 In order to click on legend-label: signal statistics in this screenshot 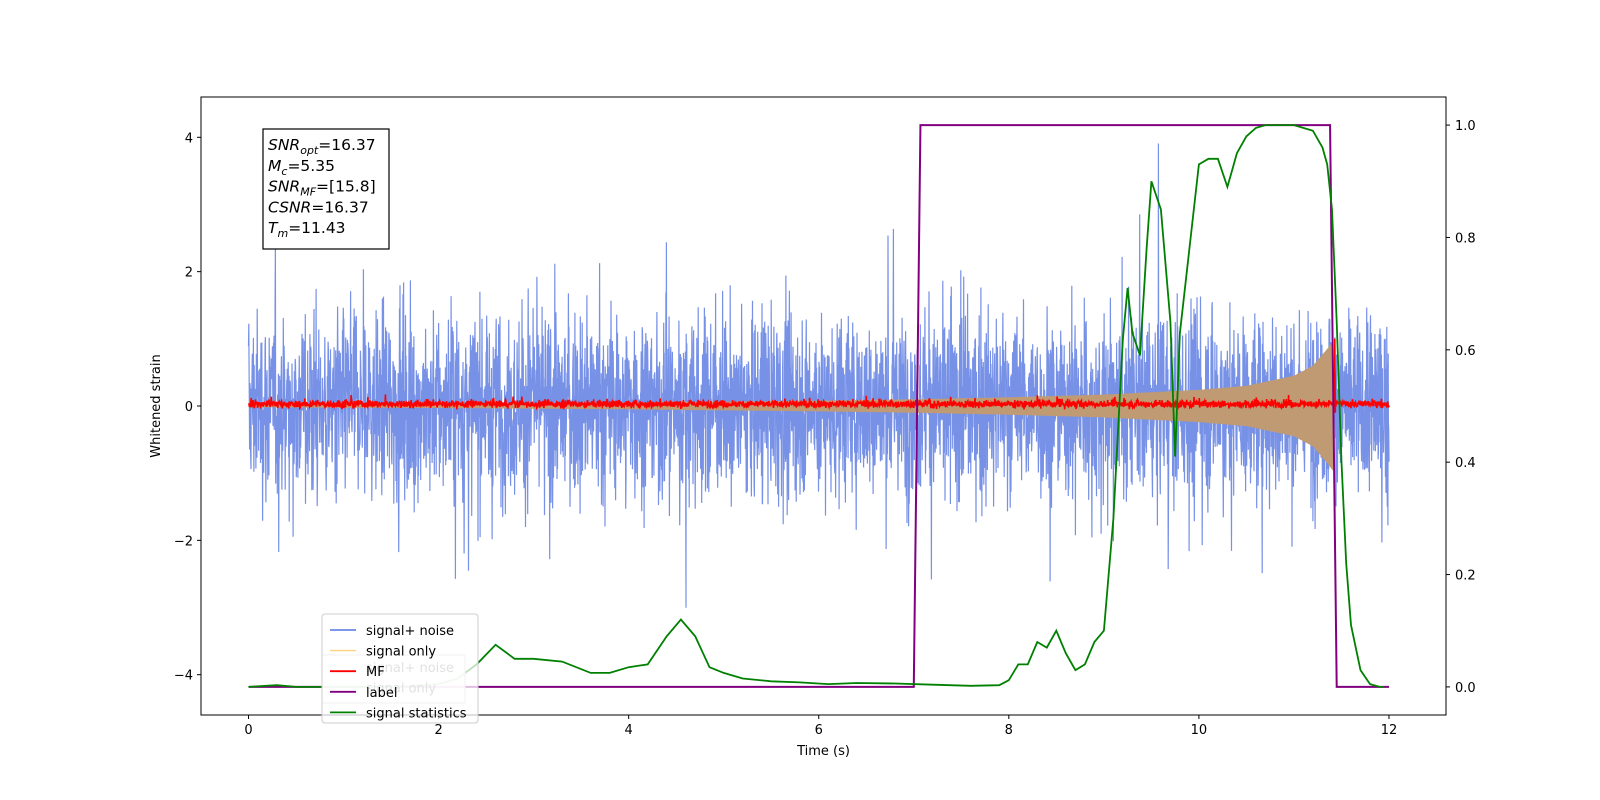, I will do `click(416, 713)`.